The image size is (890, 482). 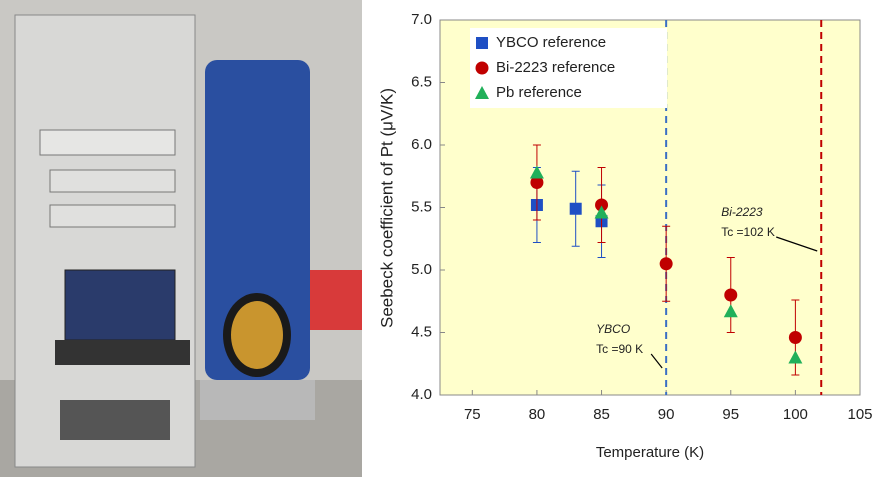 I want to click on cryostat-insert, so click(x=257, y=335).